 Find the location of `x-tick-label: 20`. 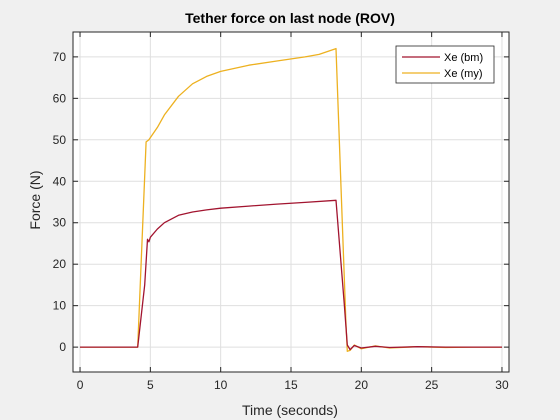

x-tick-label: 20 is located at coordinates (362, 385).